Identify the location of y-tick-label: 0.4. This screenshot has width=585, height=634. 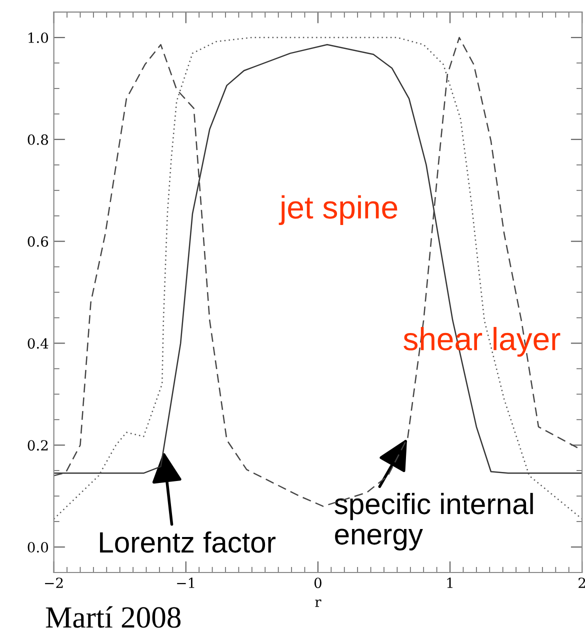
(38, 343).